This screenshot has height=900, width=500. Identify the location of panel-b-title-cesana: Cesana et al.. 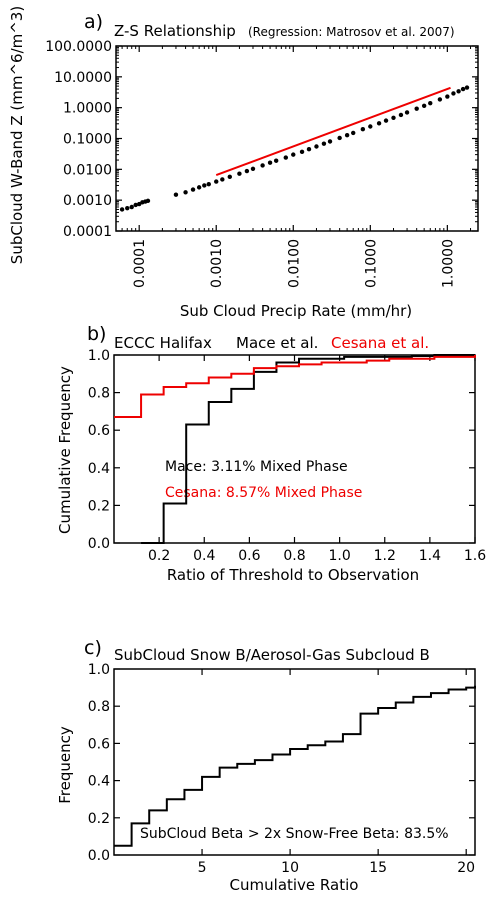
(380, 343).